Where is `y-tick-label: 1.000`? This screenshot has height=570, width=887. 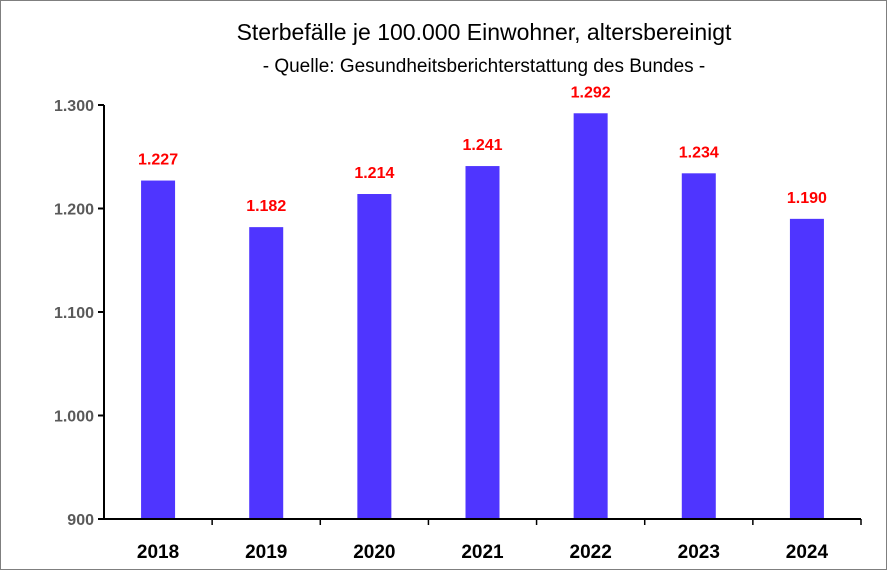 y-tick-label: 1.000 is located at coordinates (74, 417).